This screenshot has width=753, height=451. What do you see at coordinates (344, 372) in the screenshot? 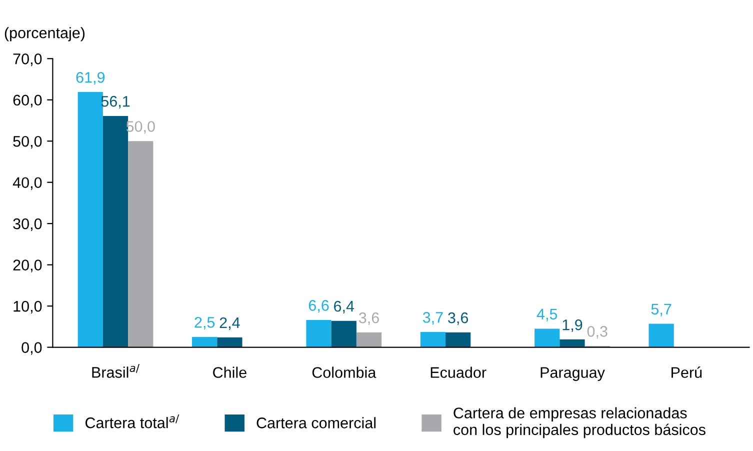
I see `x-tick-label: Colombia` at bounding box center [344, 372].